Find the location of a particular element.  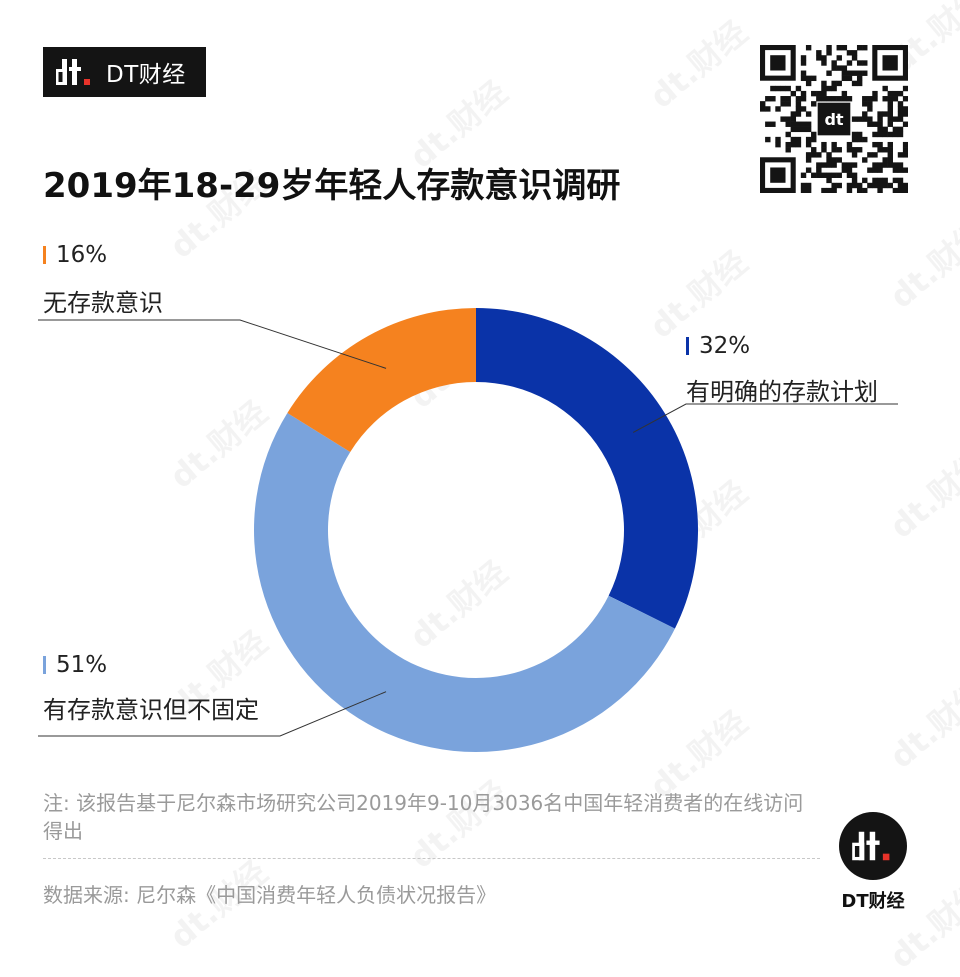

slice-value-text: 32% is located at coordinates (725, 346).